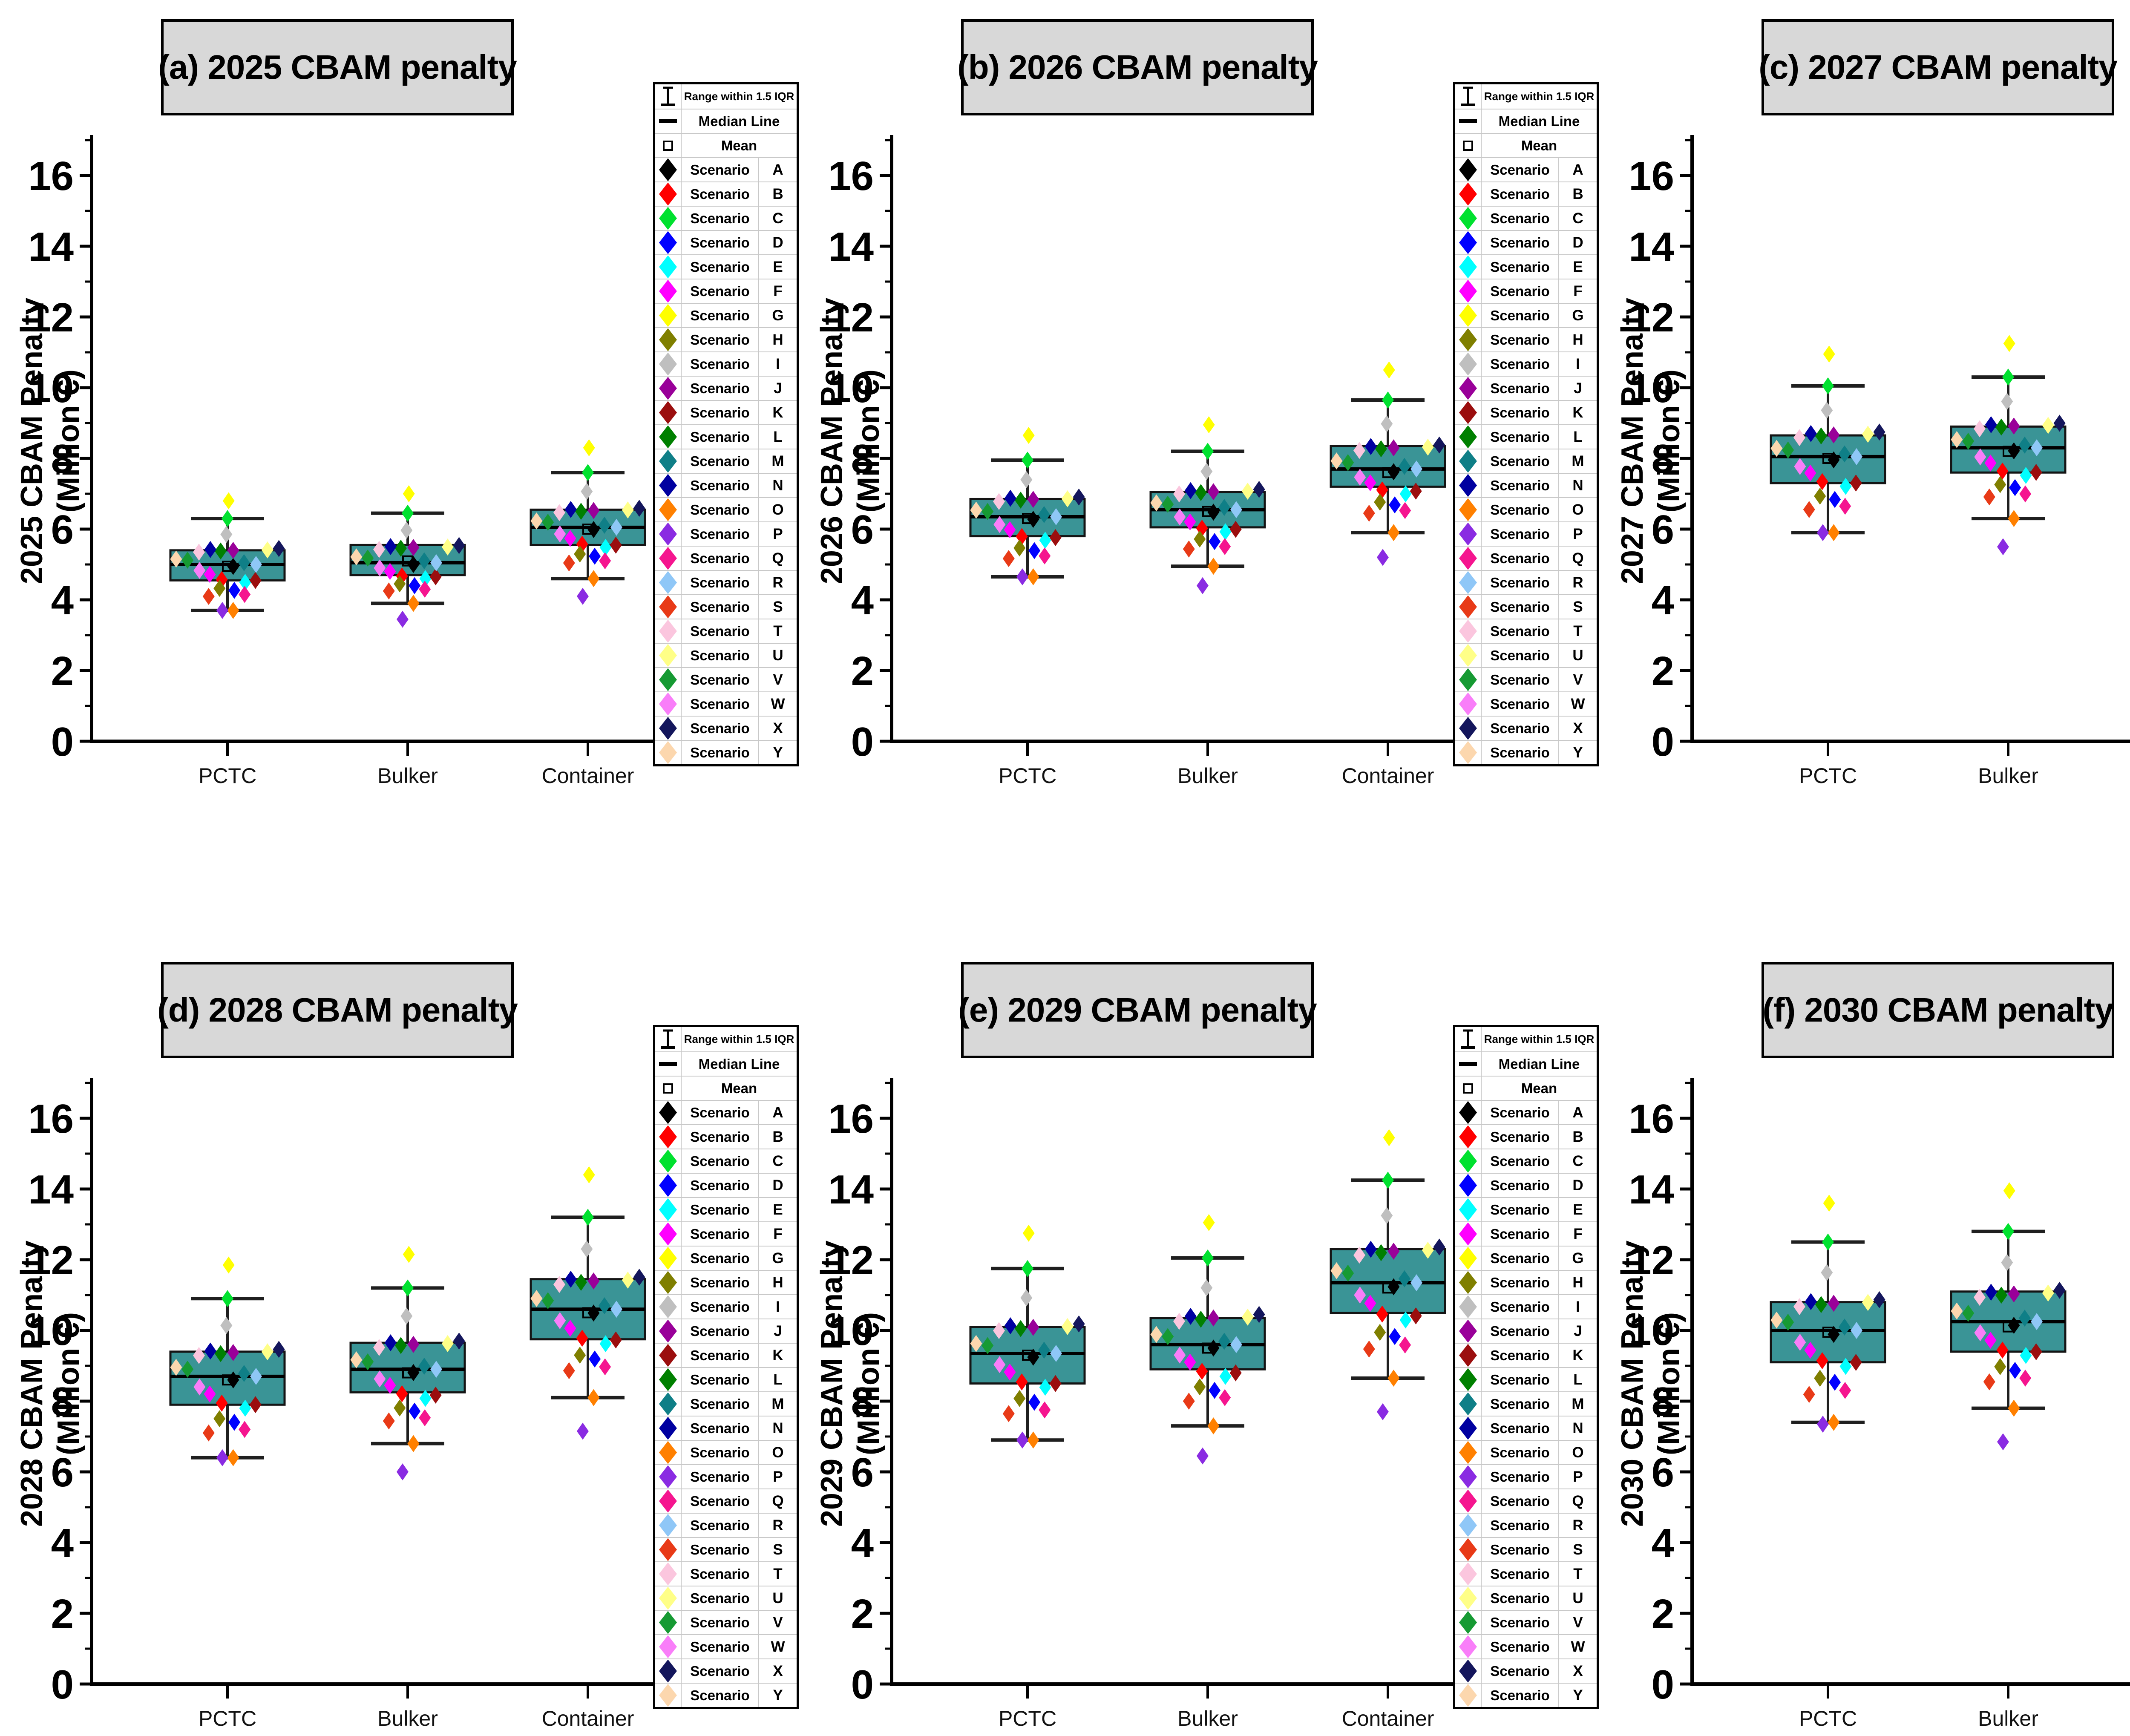 This screenshot has width=2130, height=1736. What do you see at coordinates (668, 412) in the screenshot?
I see `scenario-K-diamond-icon` at bounding box center [668, 412].